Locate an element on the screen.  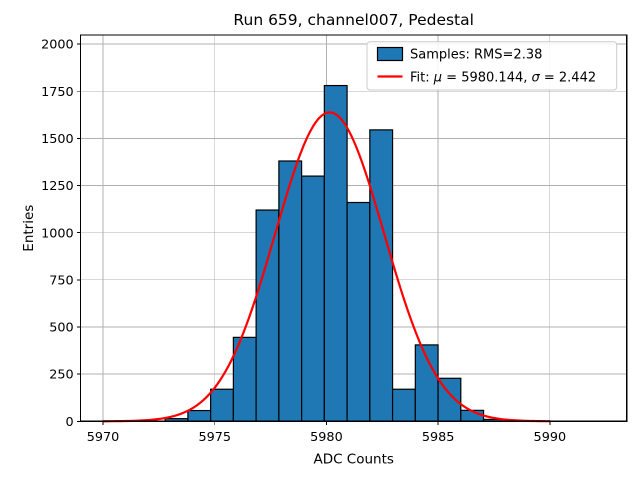
y-tick-label: 2000 is located at coordinates (57, 45).